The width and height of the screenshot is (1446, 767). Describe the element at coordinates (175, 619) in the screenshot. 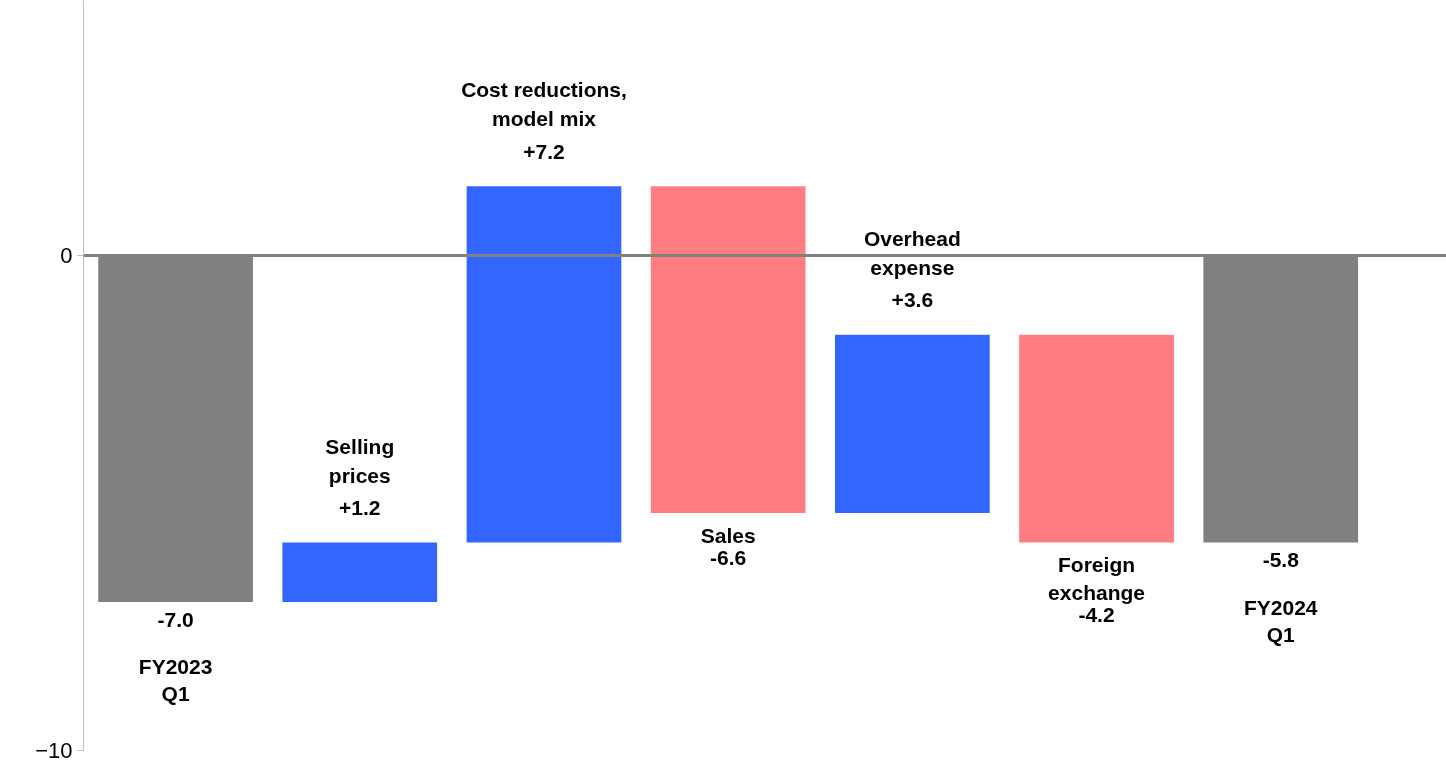

I see `data-label: -7.0` at that location.